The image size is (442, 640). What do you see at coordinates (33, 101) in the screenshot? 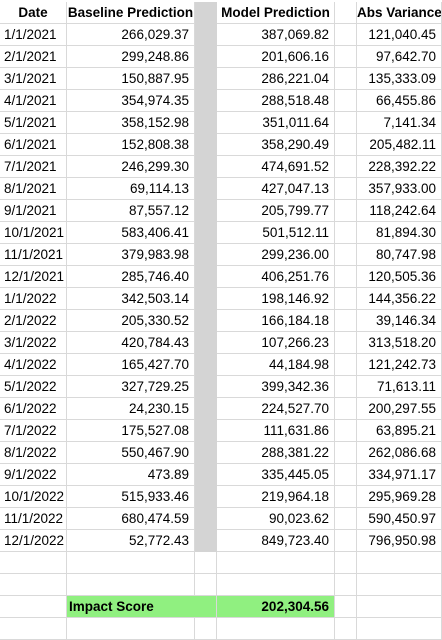
I see `date-cell: 4/1/2021` at bounding box center [33, 101].